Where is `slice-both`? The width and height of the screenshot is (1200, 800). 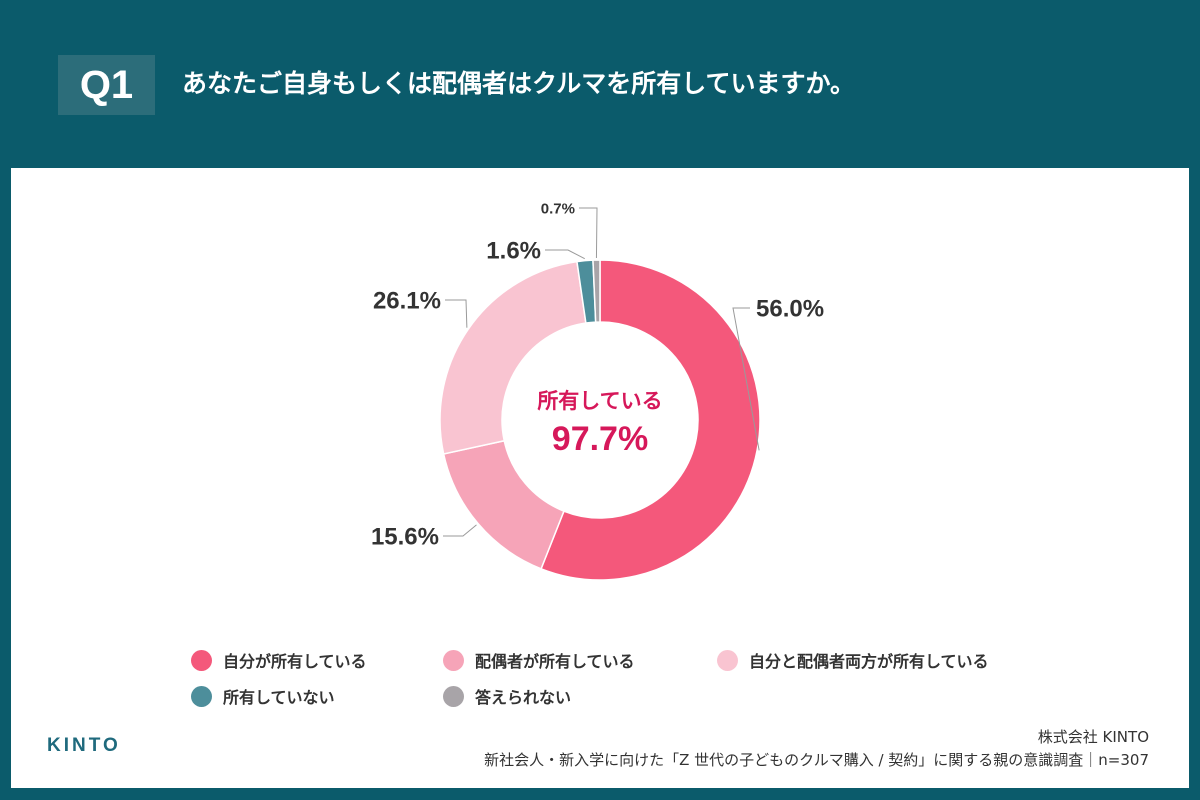
slice-both is located at coordinates (513, 357).